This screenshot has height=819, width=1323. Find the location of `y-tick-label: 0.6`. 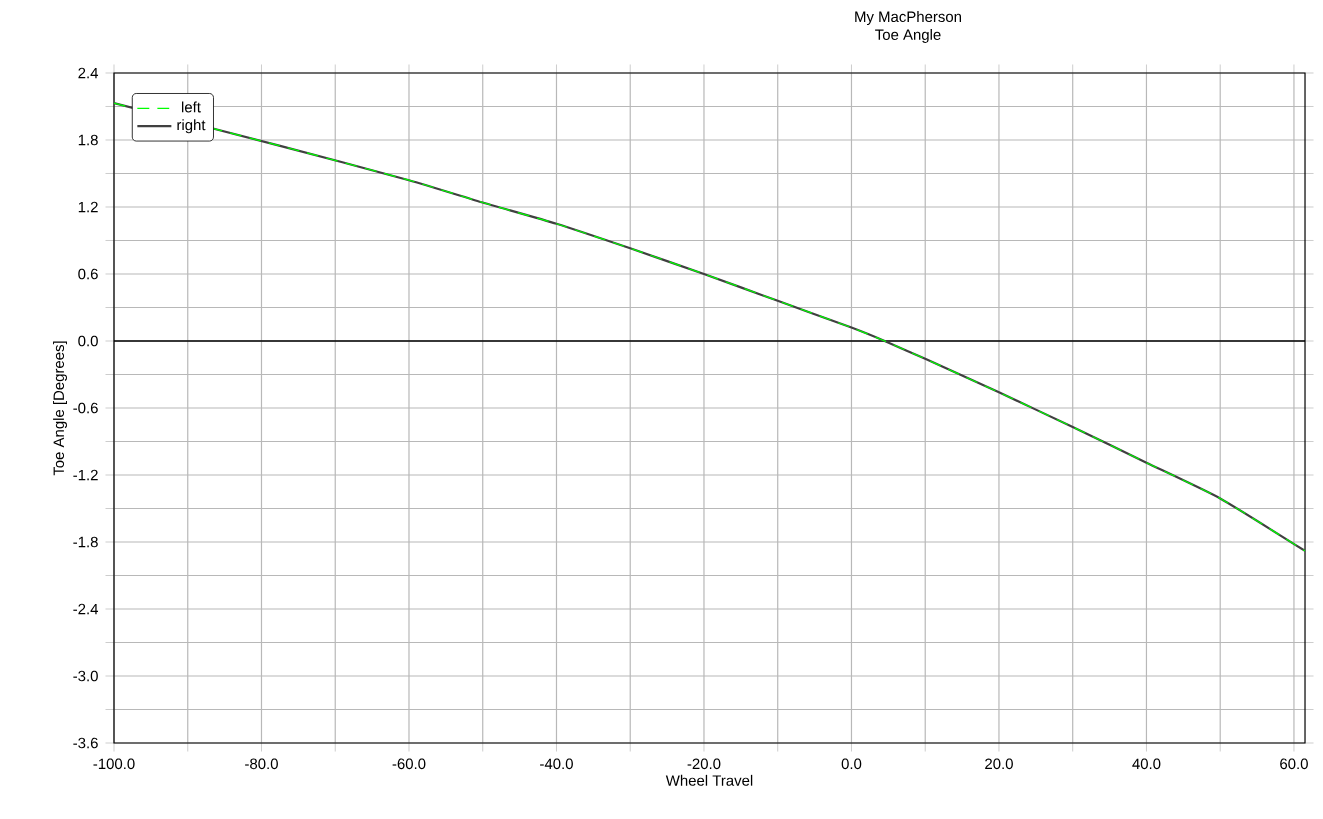

y-tick-label: 0.6 is located at coordinates (88, 274).